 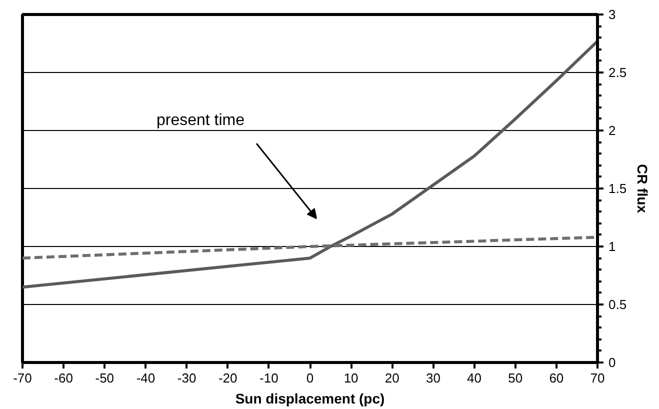 I want to click on x-tick-label: 30, so click(x=433, y=378).